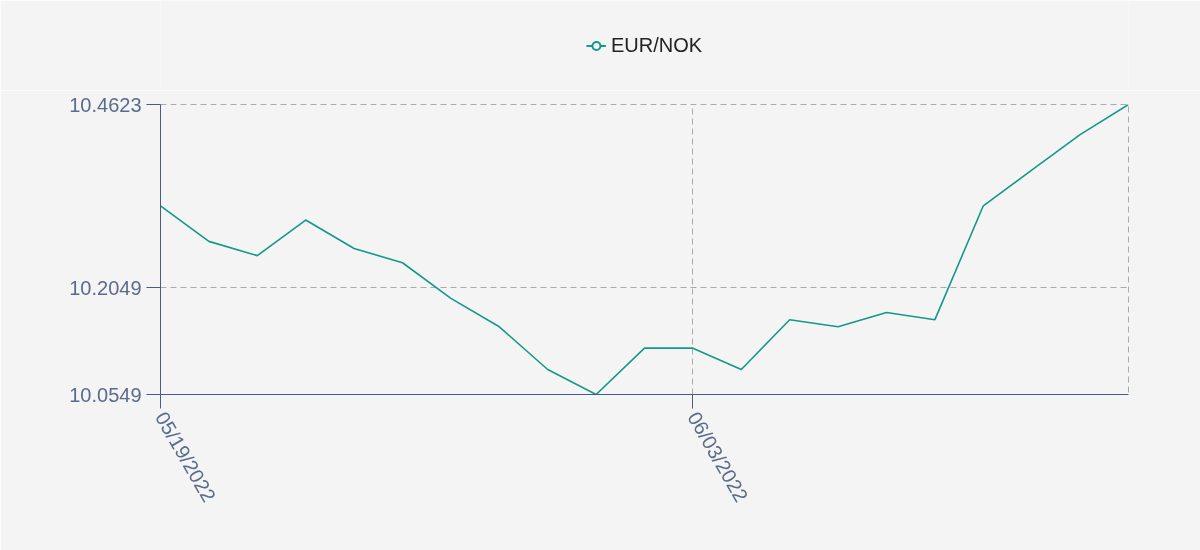 The height and width of the screenshot is (550, 1200). Describe the element at coordinates (105, 287) in the screenshot. I see `y-tick-label: 10.2049` at that location.